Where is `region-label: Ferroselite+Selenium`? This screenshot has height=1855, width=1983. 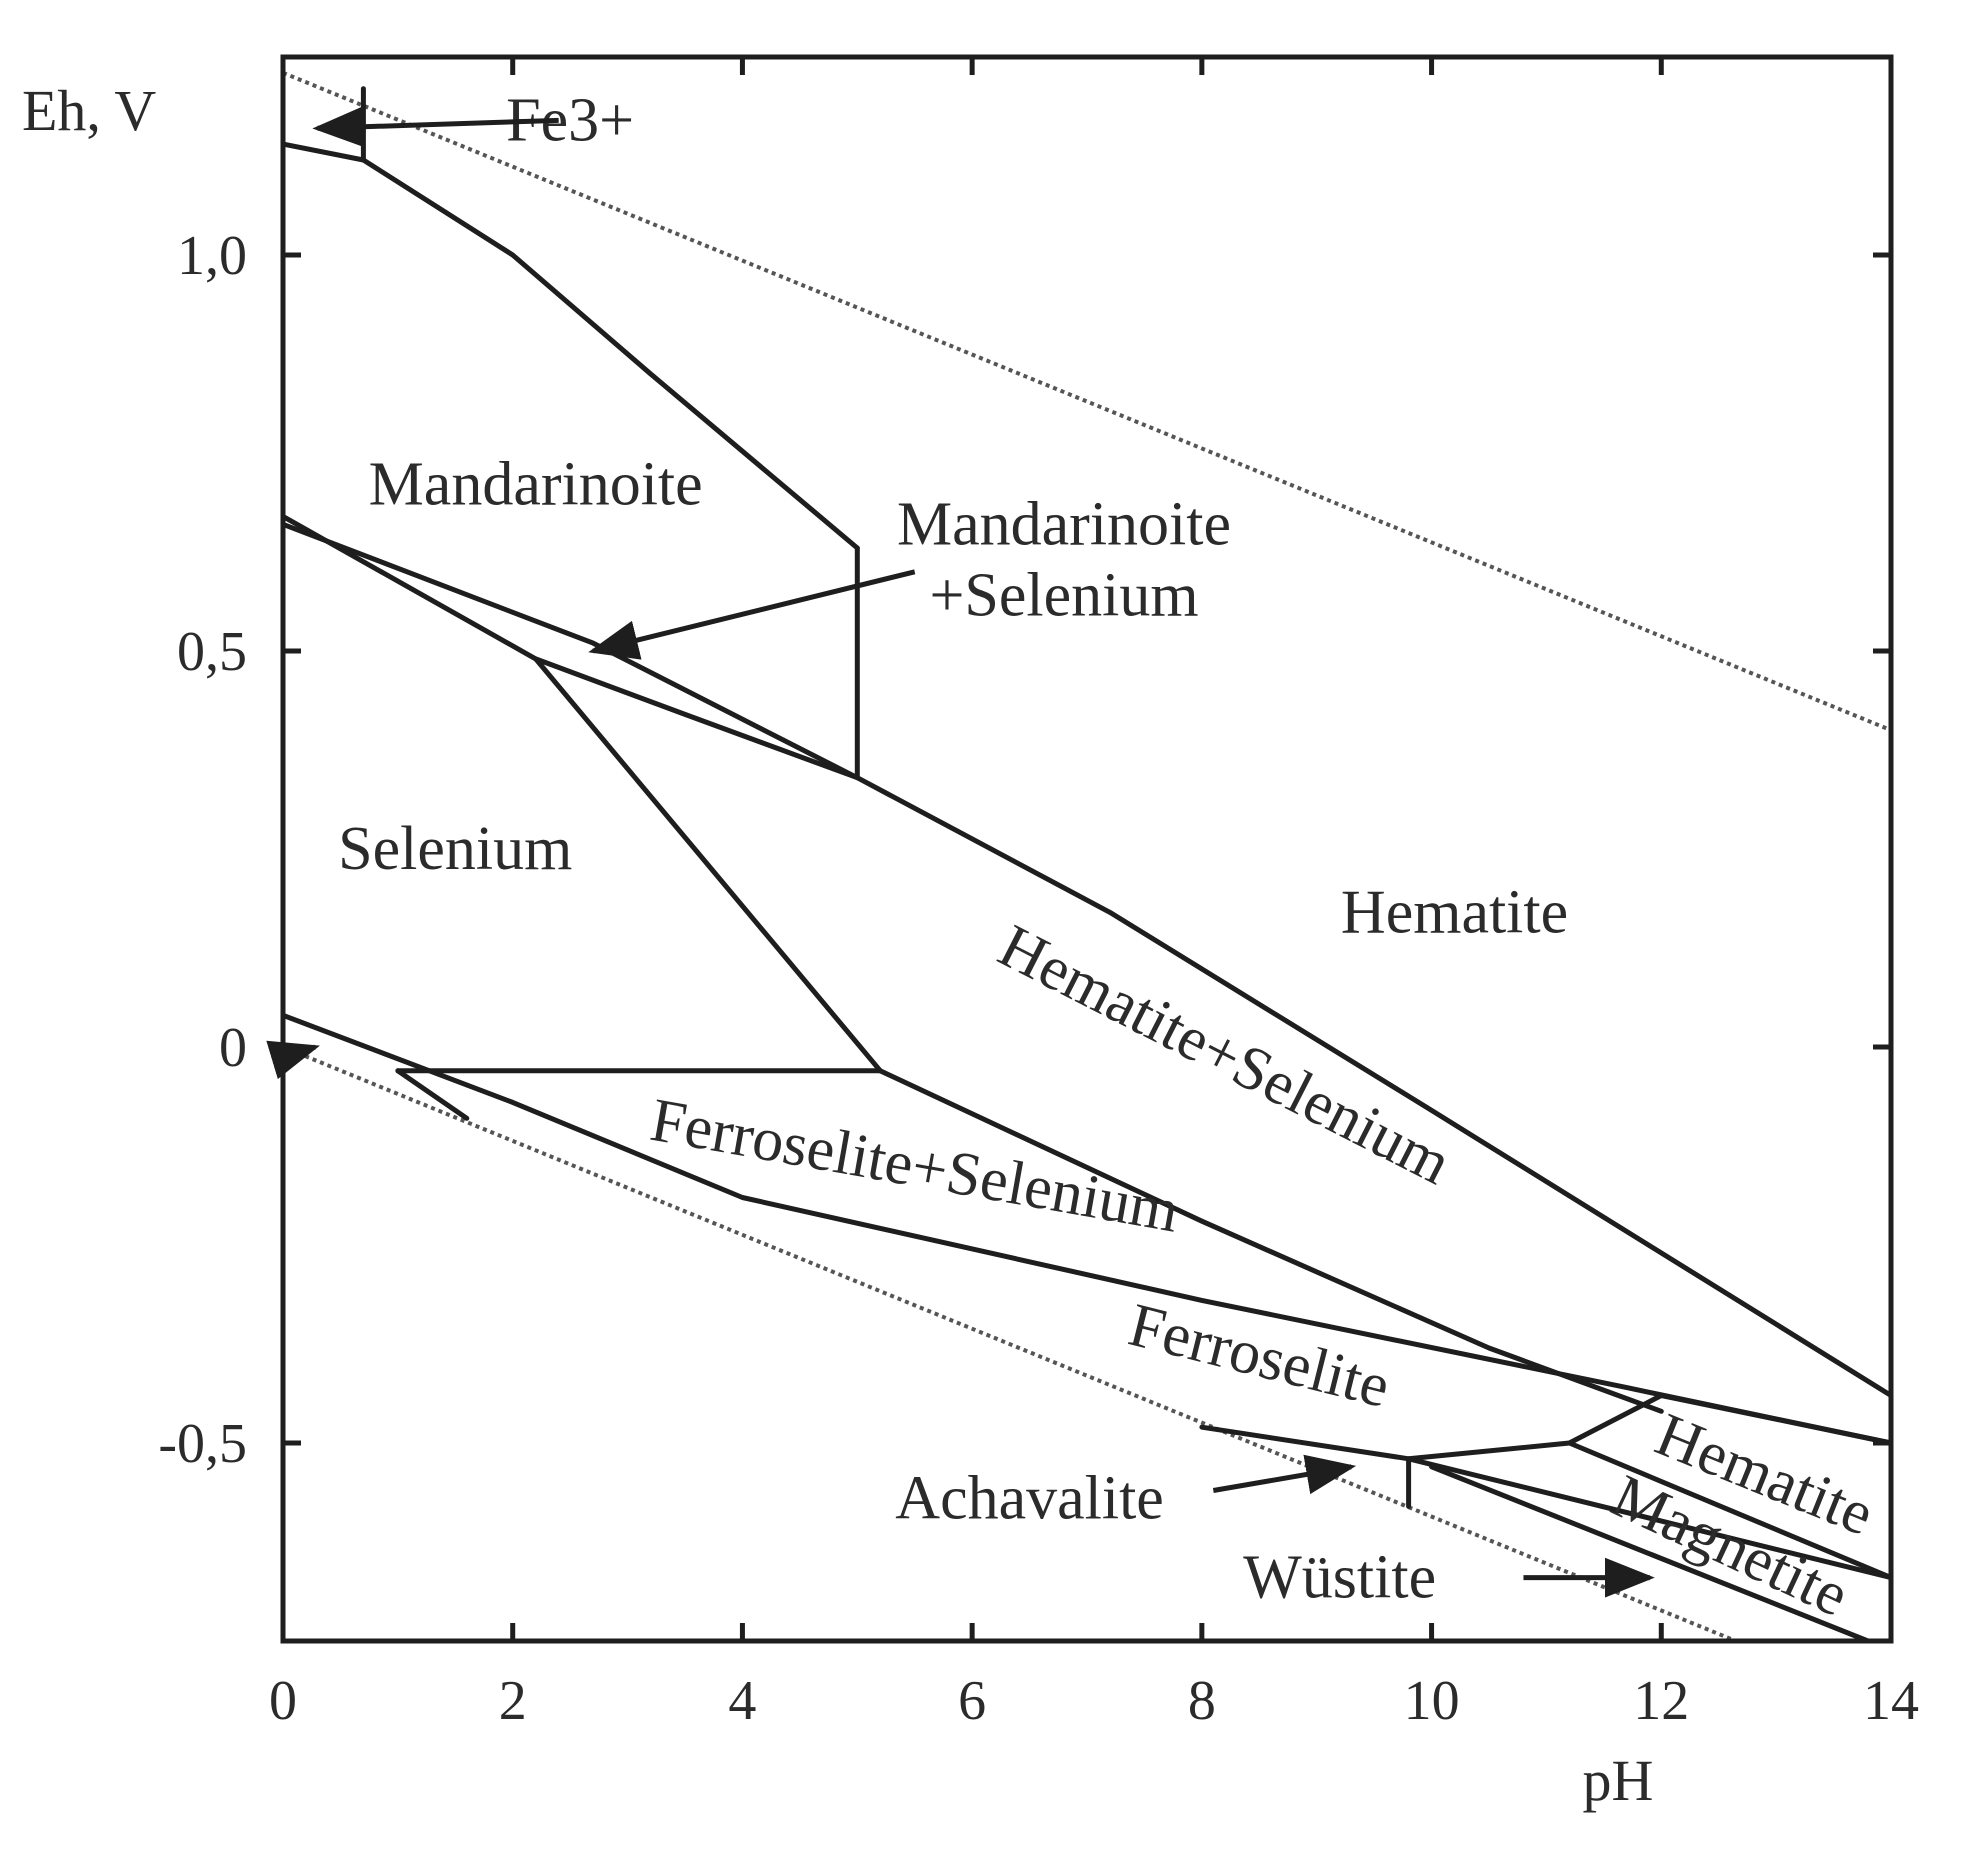
region-label: Ferroselite+Selenium is located at coordinates (915, 1166).